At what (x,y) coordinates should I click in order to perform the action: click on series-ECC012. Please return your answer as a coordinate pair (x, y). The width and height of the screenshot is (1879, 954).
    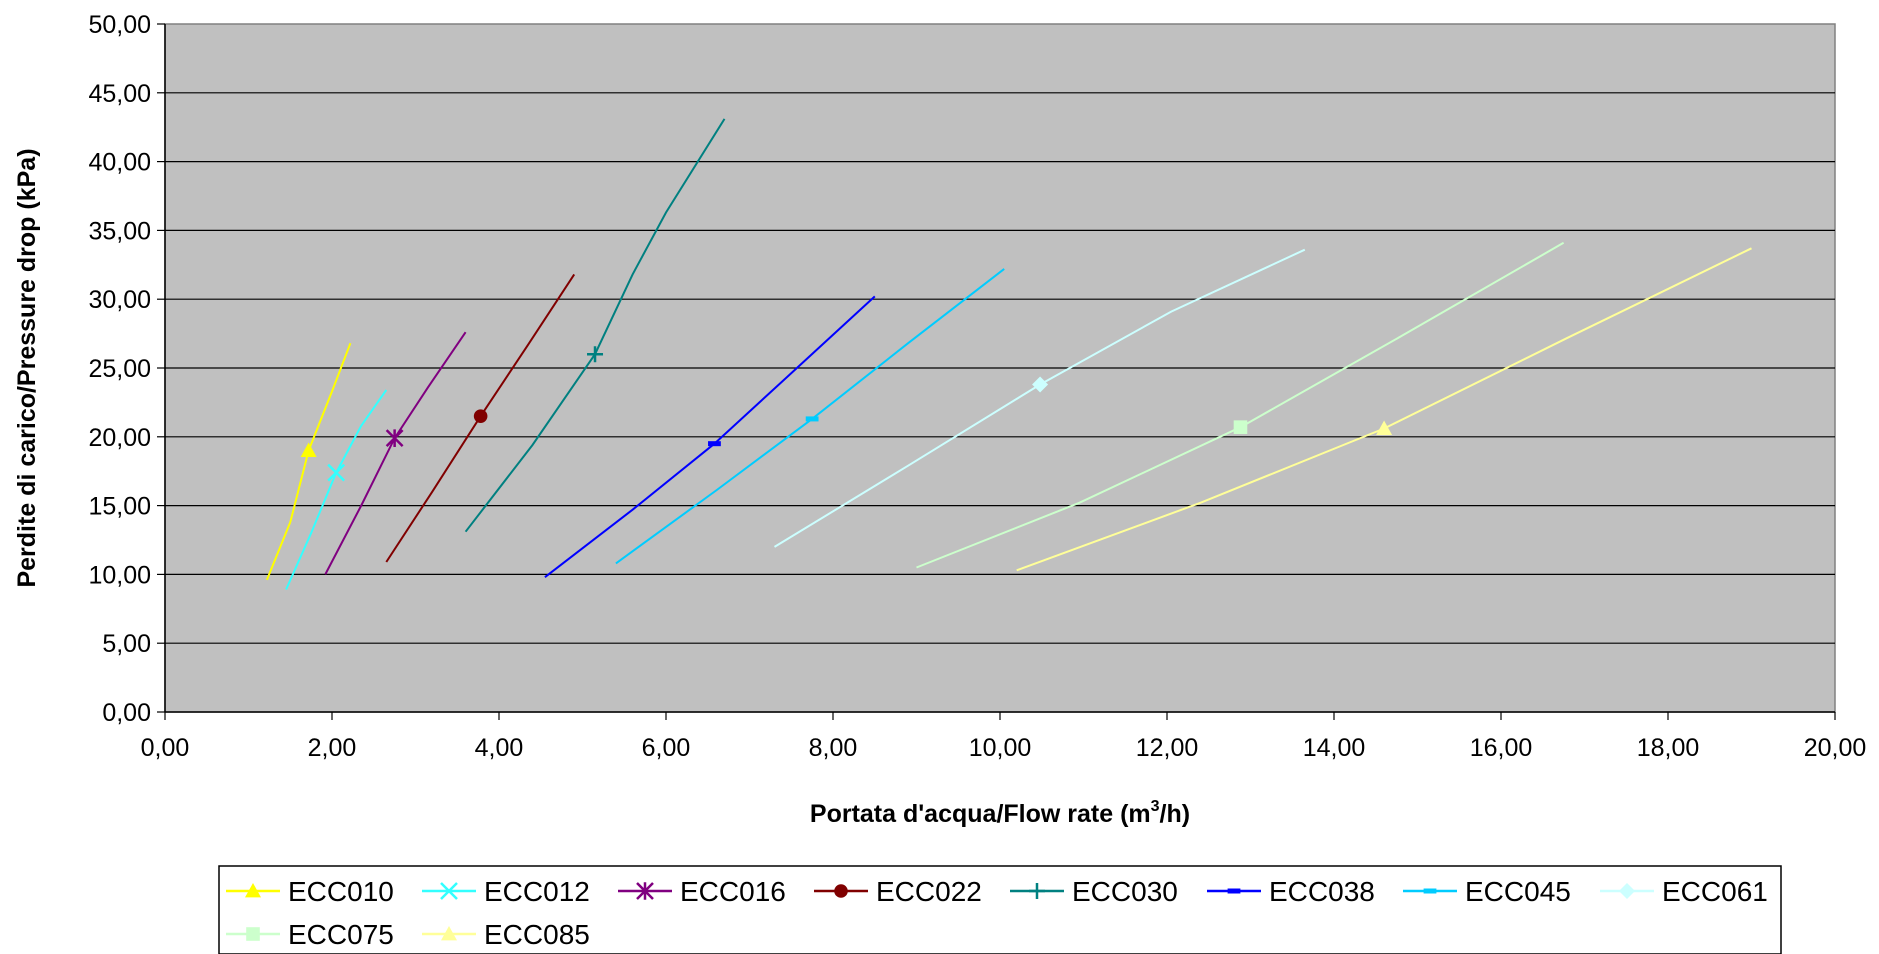
    Looking at the image, I should click on (336, 489).